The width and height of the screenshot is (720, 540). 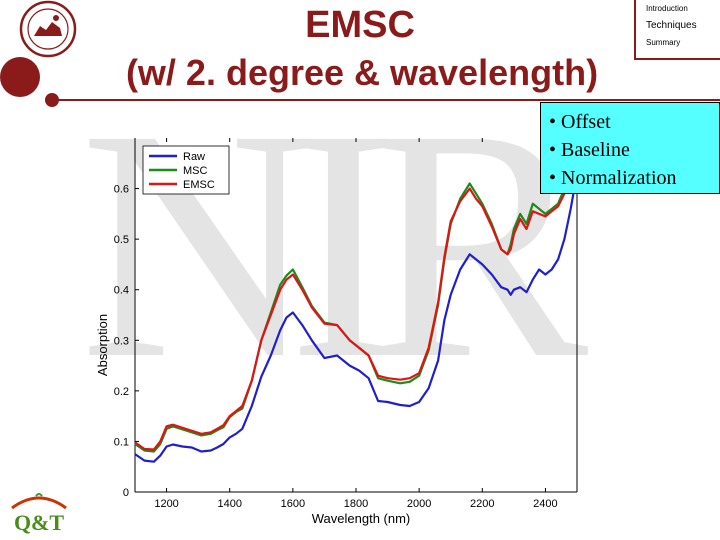 What do you see at coordinates (362, 72) in the screenshot?
I see `slide-title-line2: (w/ 2. degree & wavelength)` at bounding box center [362, 72].